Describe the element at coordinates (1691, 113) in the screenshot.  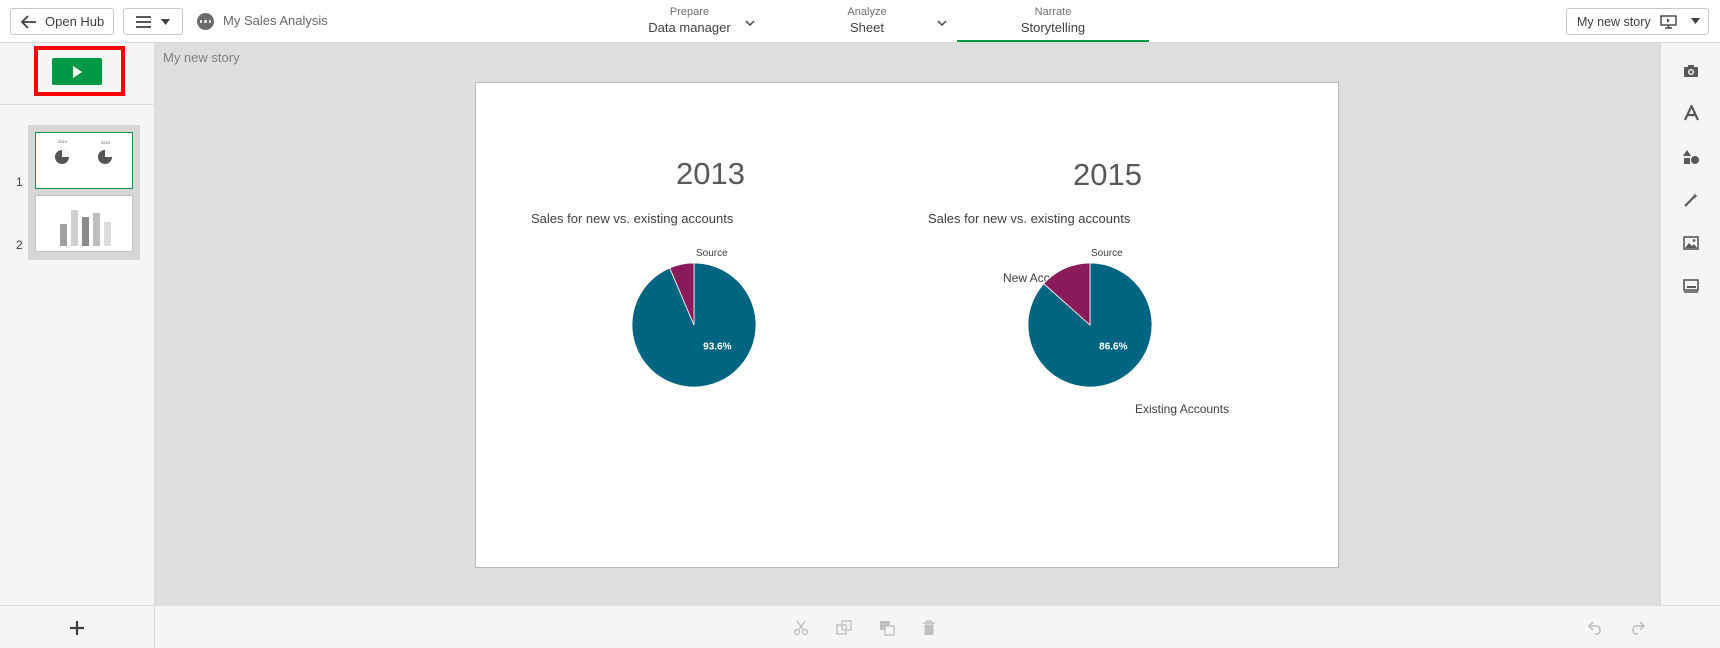
I see `text-icon` at that location.